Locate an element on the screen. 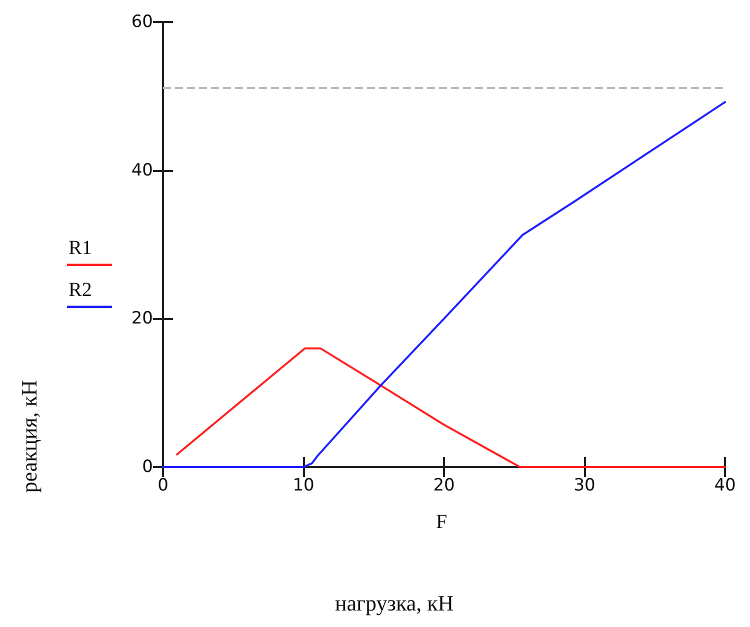 The image size is (750, 627). y-tick-label: 20 is located at coordinates (142, 318).